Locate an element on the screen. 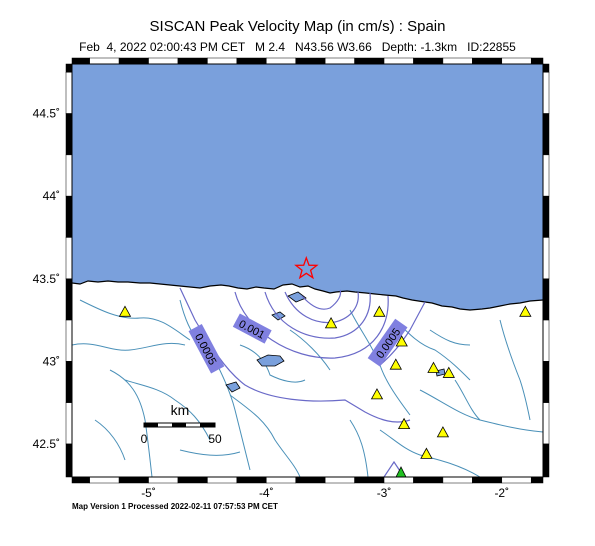 This screenshot has width=595, height=546. scale-end-label: 50 is located at coordinates (215, 439).